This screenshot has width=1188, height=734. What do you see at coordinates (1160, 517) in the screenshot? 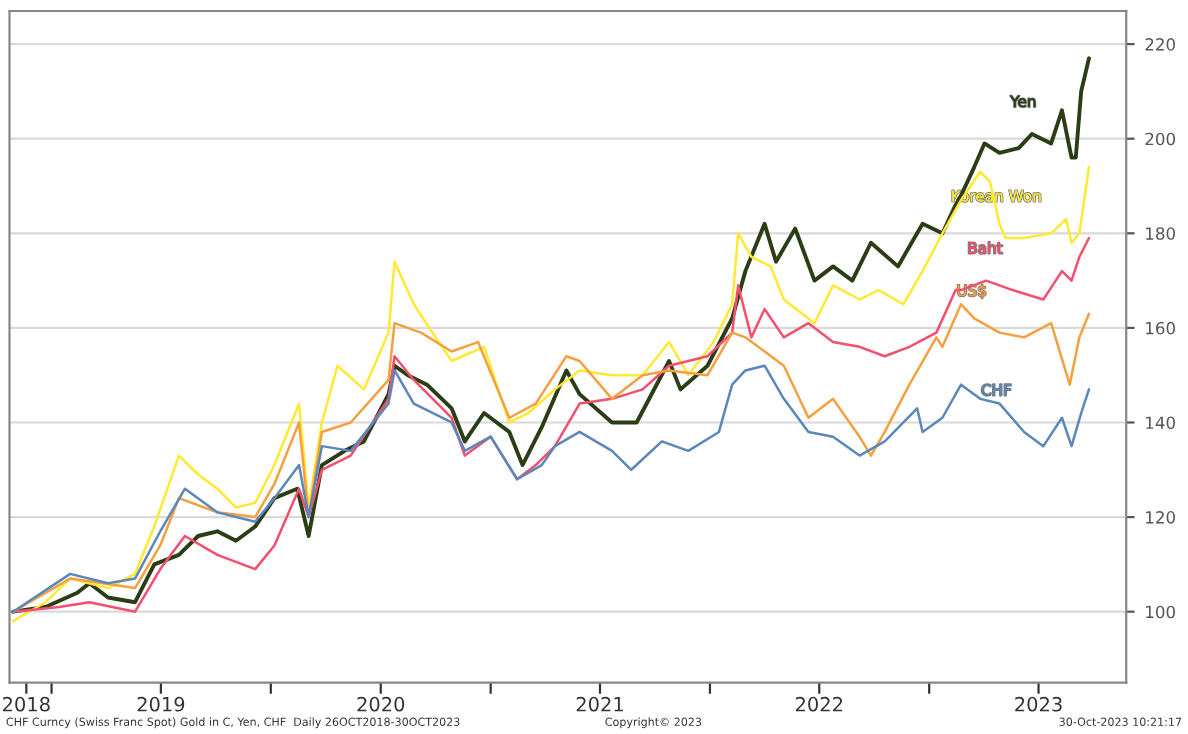
I see `y-tick-label: 120` at bounding box center [1160, 517].